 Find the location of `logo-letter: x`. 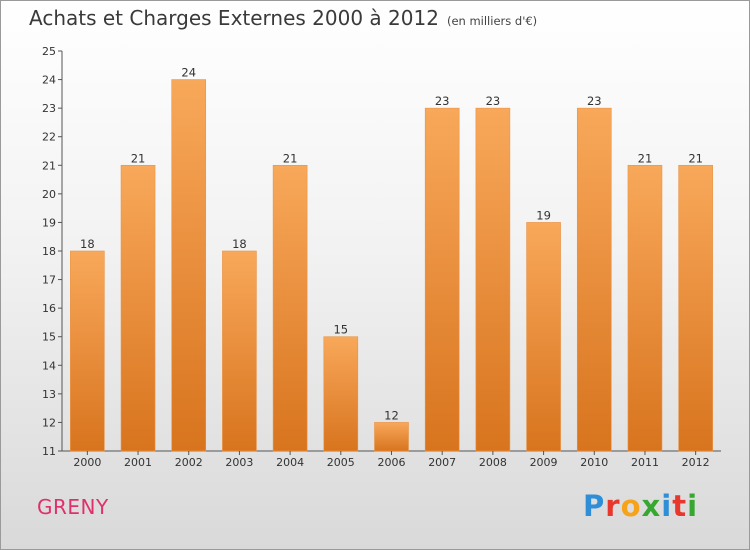

logo-letter: x is located at coordinates (651, 506).